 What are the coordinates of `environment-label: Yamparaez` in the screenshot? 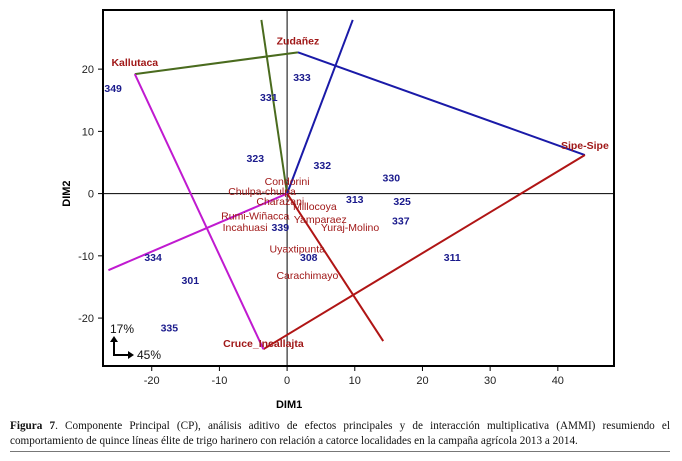 It's located at (320, 220).